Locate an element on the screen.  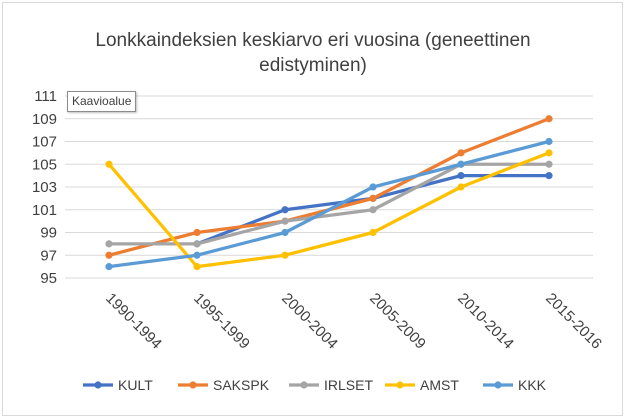
data-point-kkk-2015-2016 is located at coordinates (549, 141).